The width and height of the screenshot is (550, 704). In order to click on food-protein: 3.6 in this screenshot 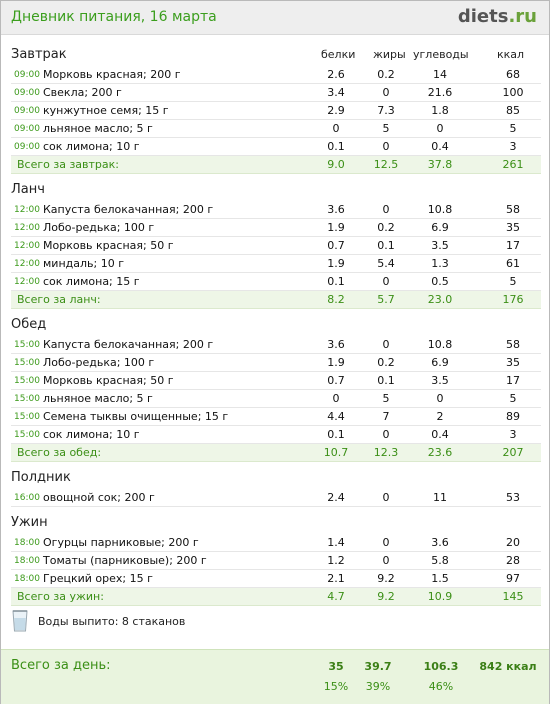, I will do `click(336, 344)`.